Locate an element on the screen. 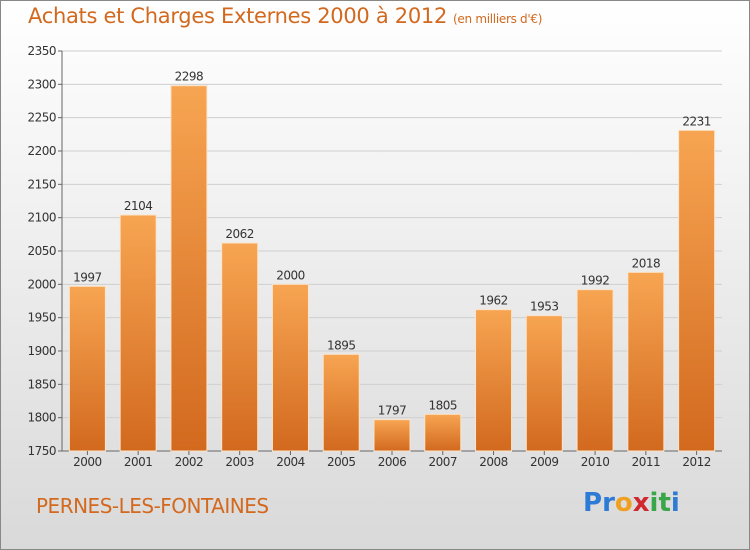 The height and width of the screenshot is (550, 750). proxiti-logo: Proxiti is located at coordinates (631, 503).